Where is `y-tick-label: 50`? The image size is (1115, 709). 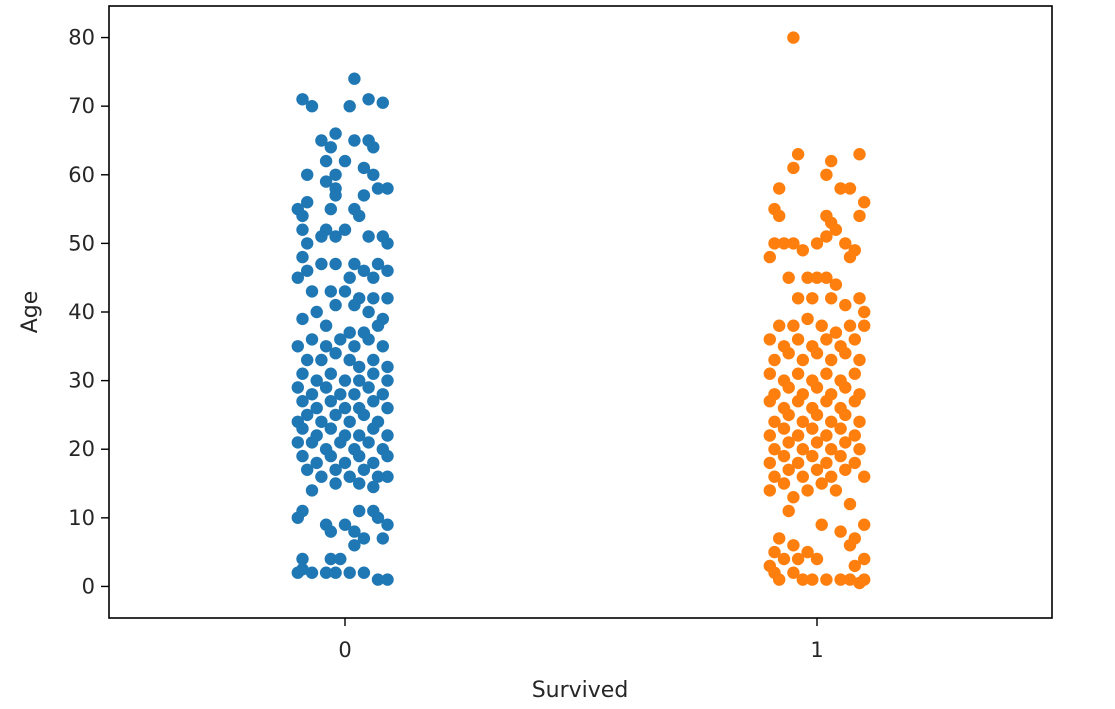
y-tick-label: 50 is located at coordinates (81, 243).